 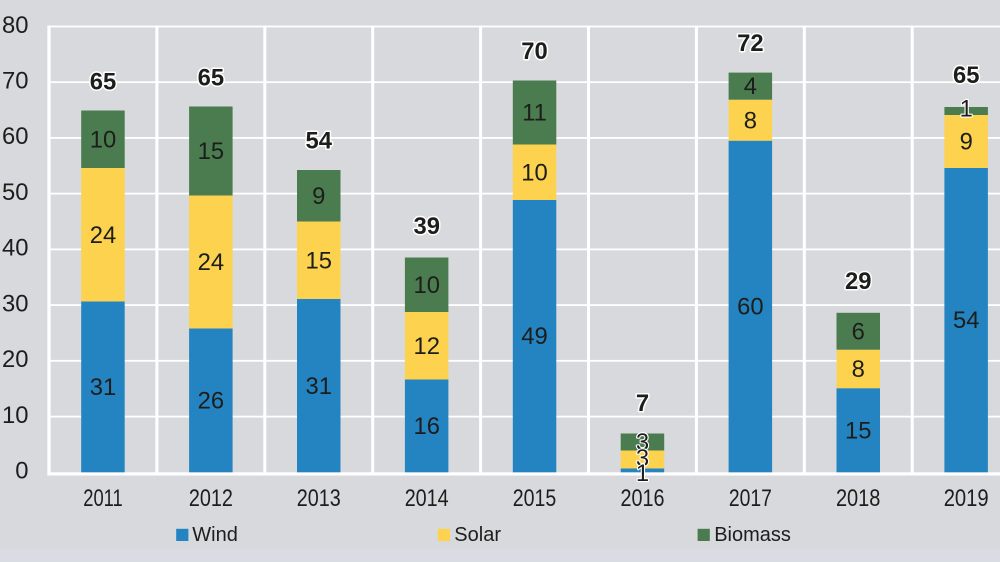 What do you see at coordinates (211, 498) in the screenshot?
I see `svg-text: 2012` at bounding box center [211, 498].